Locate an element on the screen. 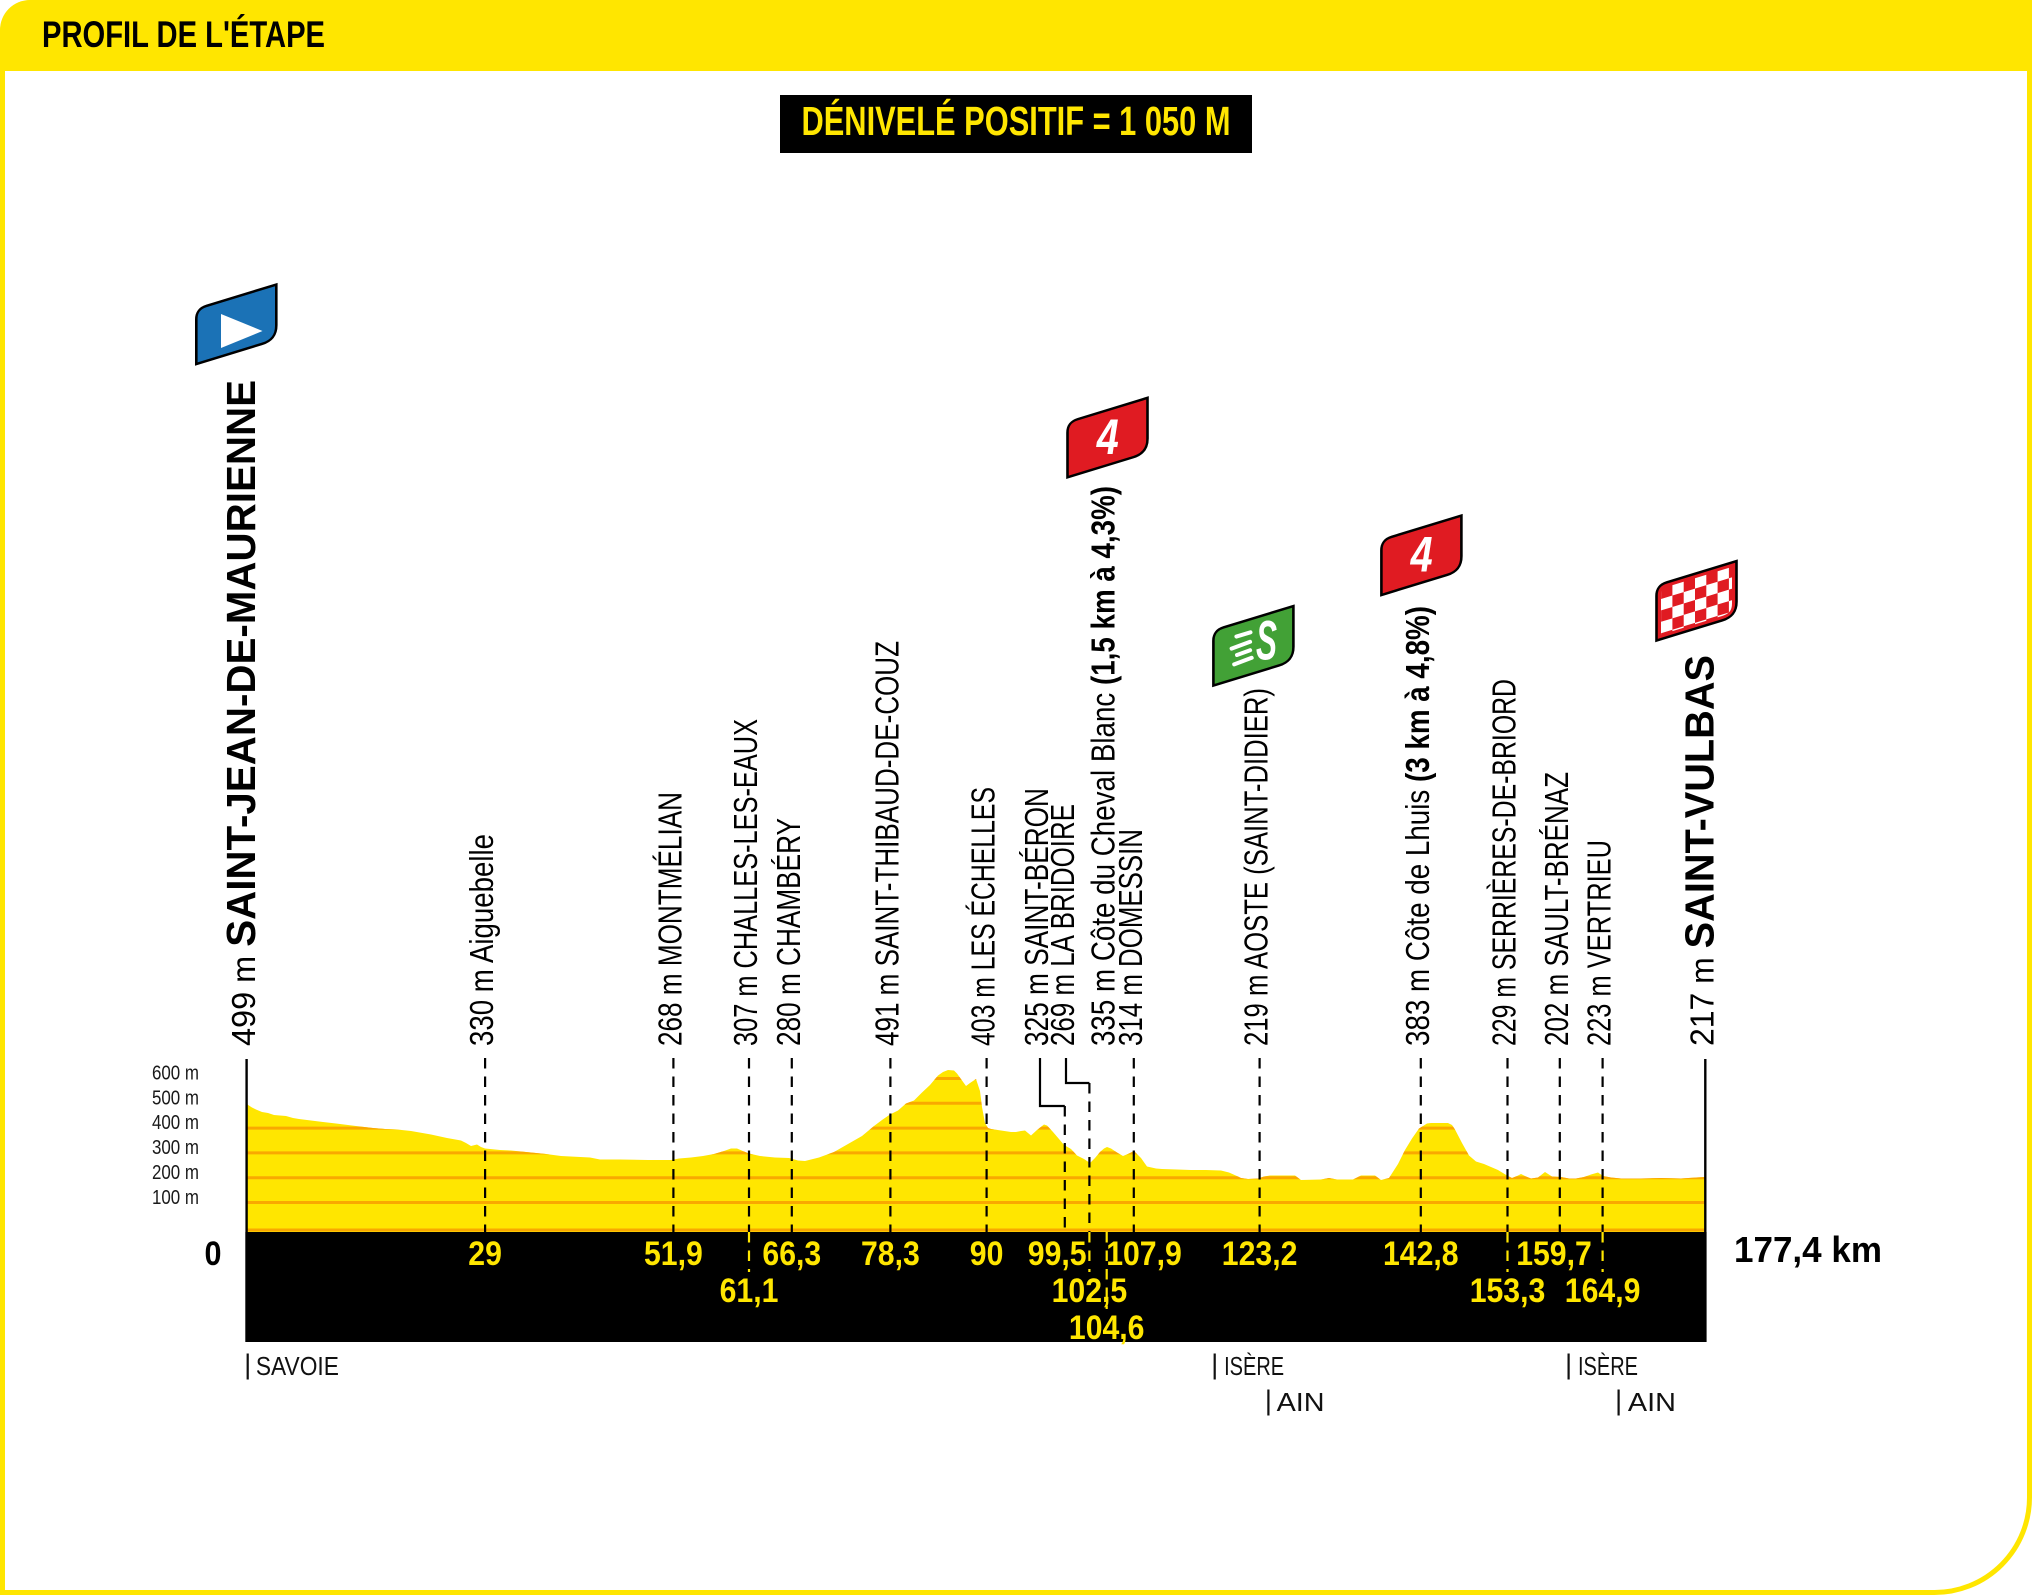 The width and height of the screenshot is (2032, 1595). svg-text: 100 m is located at coordinates (175, 1197).